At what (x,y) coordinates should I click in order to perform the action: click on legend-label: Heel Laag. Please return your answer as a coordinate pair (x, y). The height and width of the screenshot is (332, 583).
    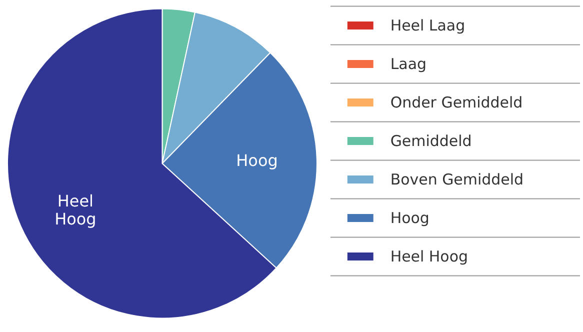
    Looking at the image, I should click on (428, 25).